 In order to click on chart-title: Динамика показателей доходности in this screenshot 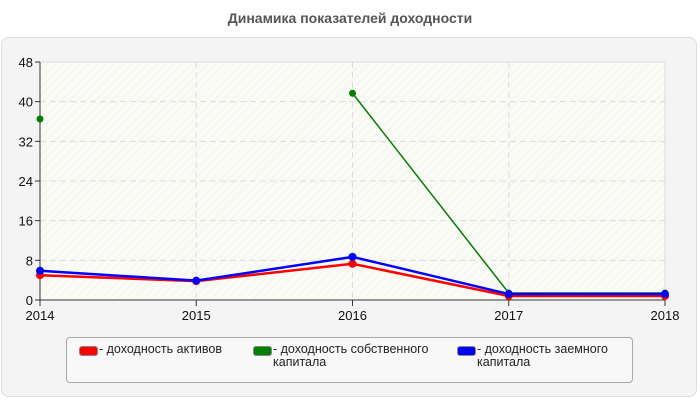, I will do `click(350, 18)`.